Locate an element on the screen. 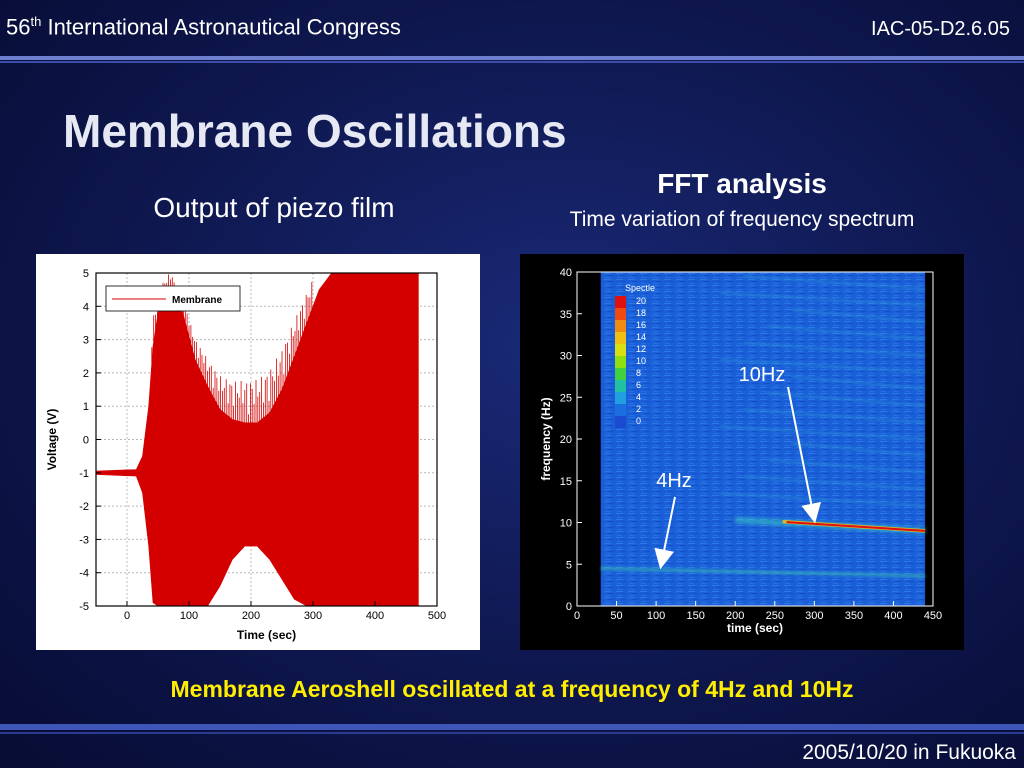  spectrum-x-tick-label: 400 is located at coordinates (893, 616).